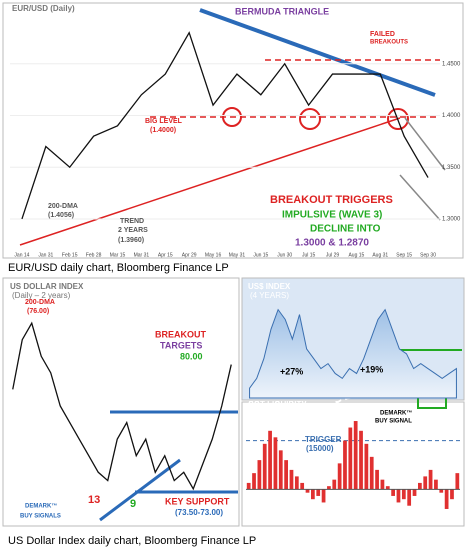 The width and height of the screenshot is (469, 557). Describe the element at coordinates (181, 345) in the screenshot. I see `annotation: TARGETS` at that location.